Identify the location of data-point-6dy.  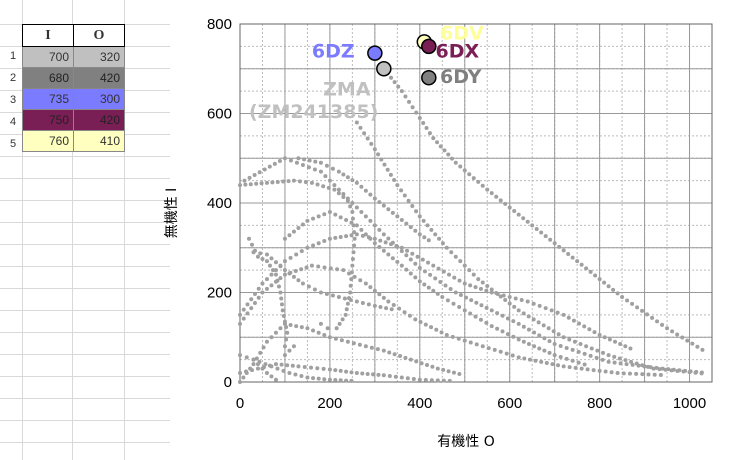
(429, 77).